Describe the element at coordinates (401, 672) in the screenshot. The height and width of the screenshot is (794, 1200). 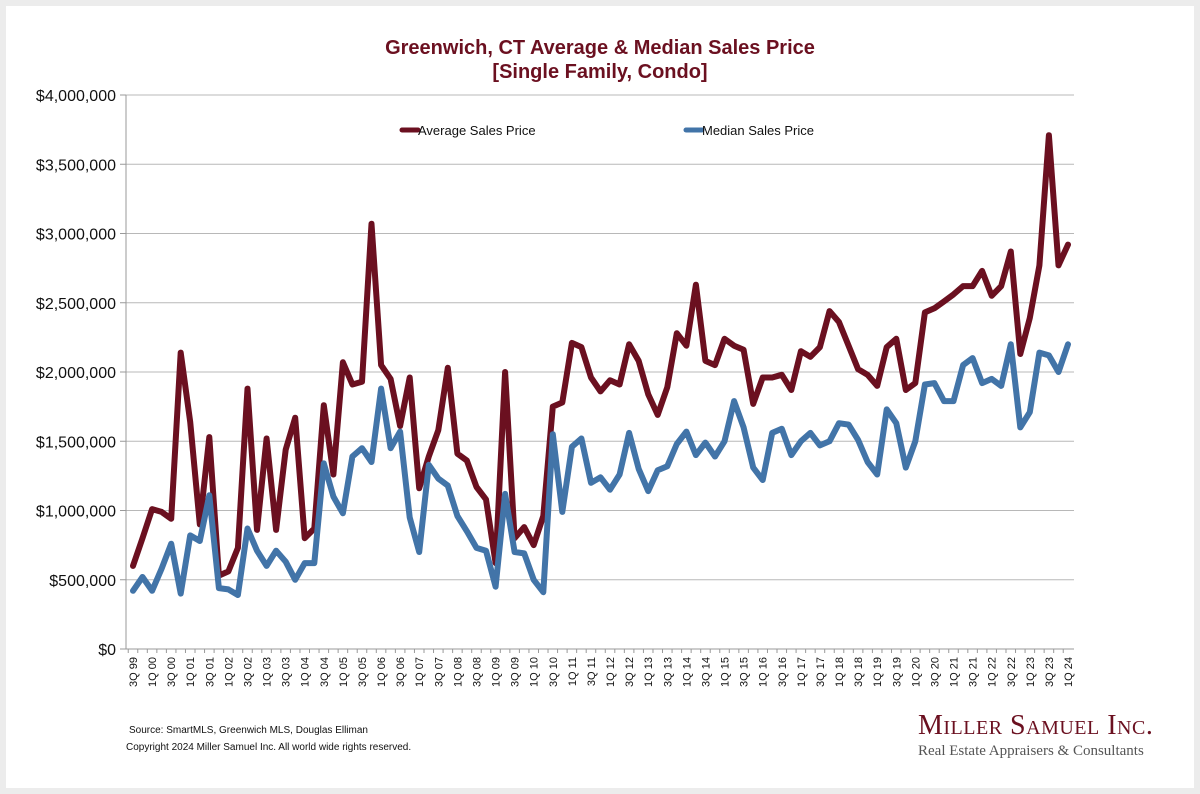
I see `x-tick-label: 3Q 06` at that location.